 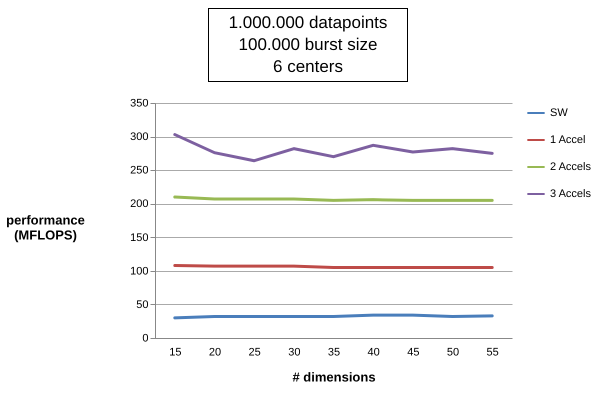 I want to click on y-tick-label: 150, so click(x=139, y=238).